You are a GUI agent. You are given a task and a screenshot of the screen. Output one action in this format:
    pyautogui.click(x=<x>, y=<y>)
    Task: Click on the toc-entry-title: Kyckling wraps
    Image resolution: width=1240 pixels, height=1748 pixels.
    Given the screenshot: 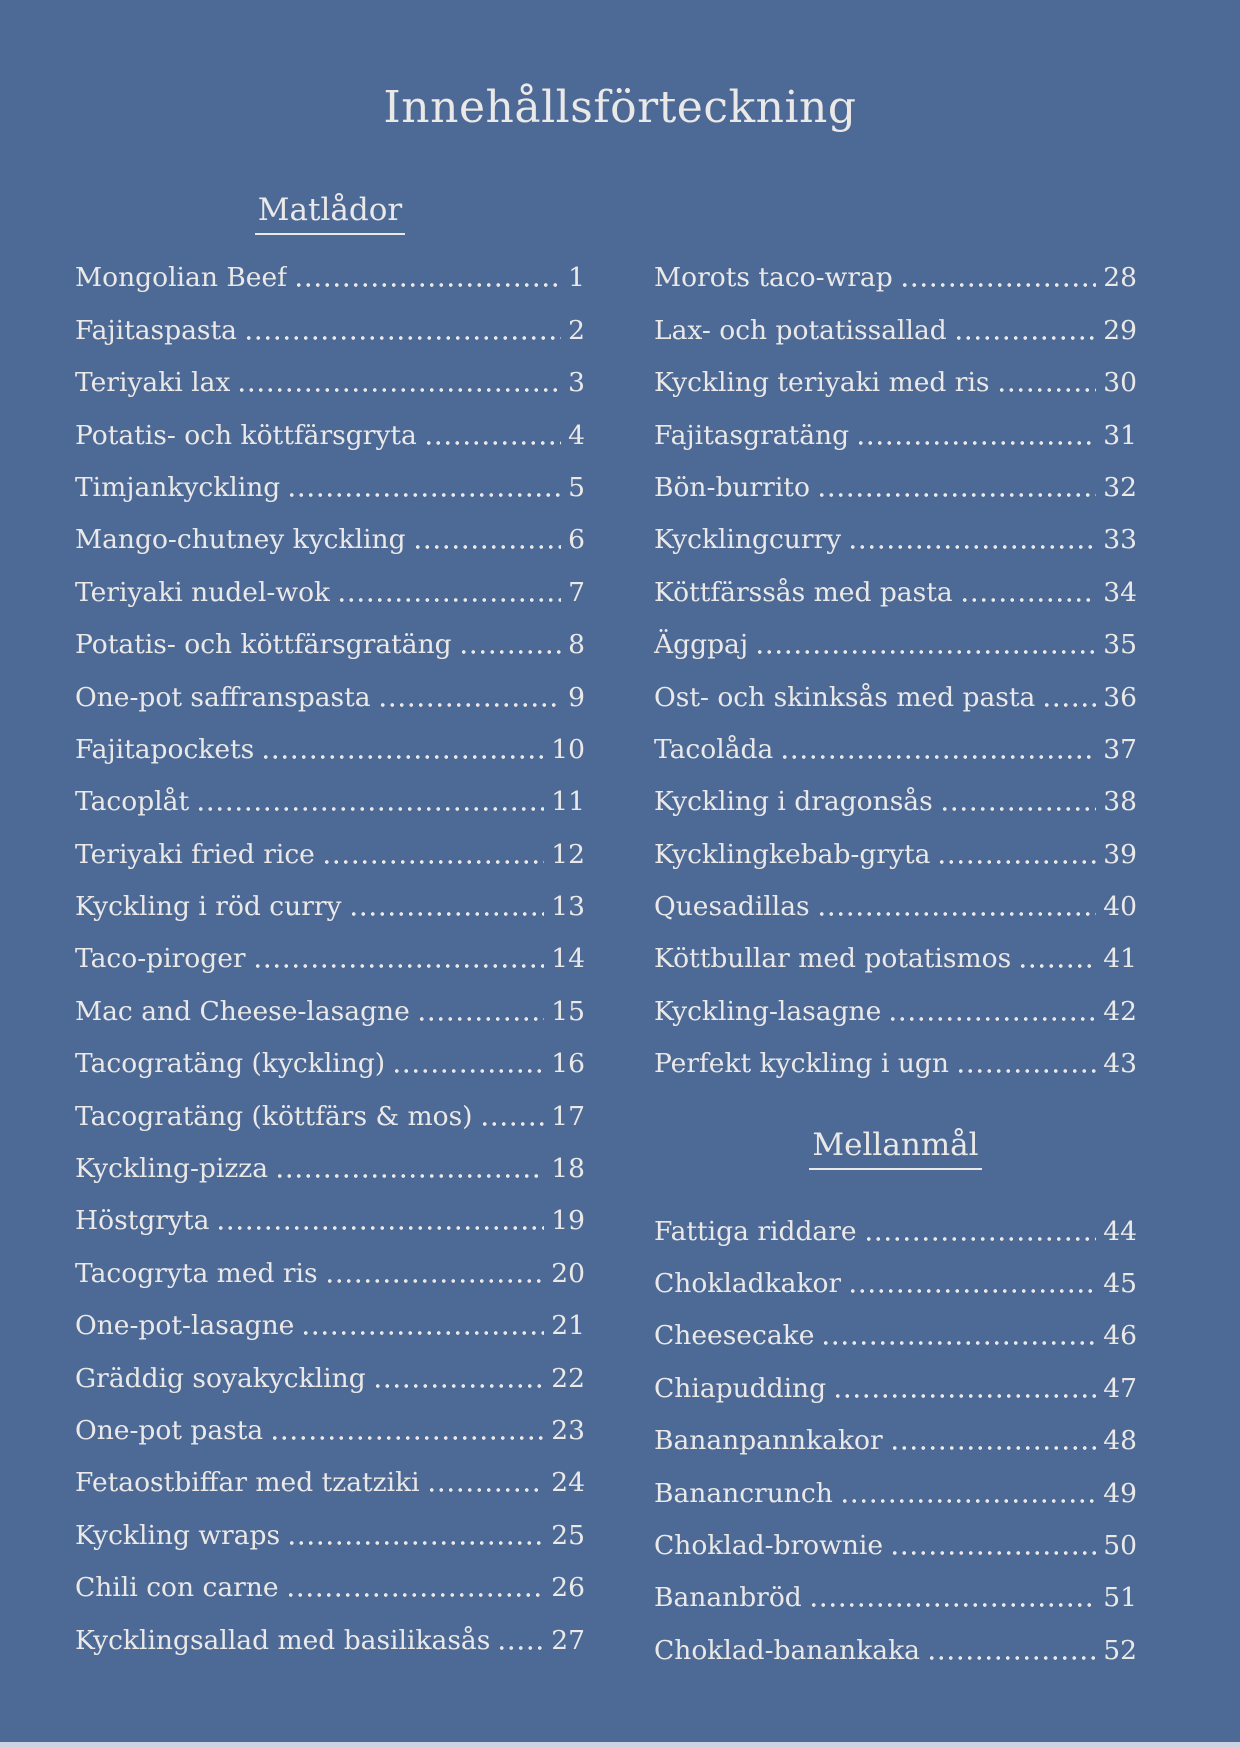 What is the action you would take?
    pyautogui.click(x=178, y=1535)
    